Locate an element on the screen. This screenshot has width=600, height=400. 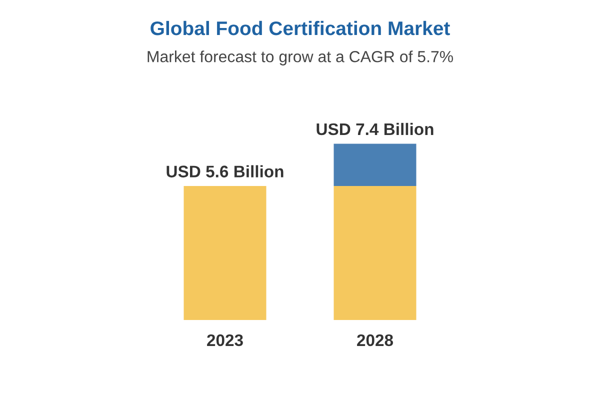
total-label: USD 5.6 Billion is located at coordinates (225, 171).